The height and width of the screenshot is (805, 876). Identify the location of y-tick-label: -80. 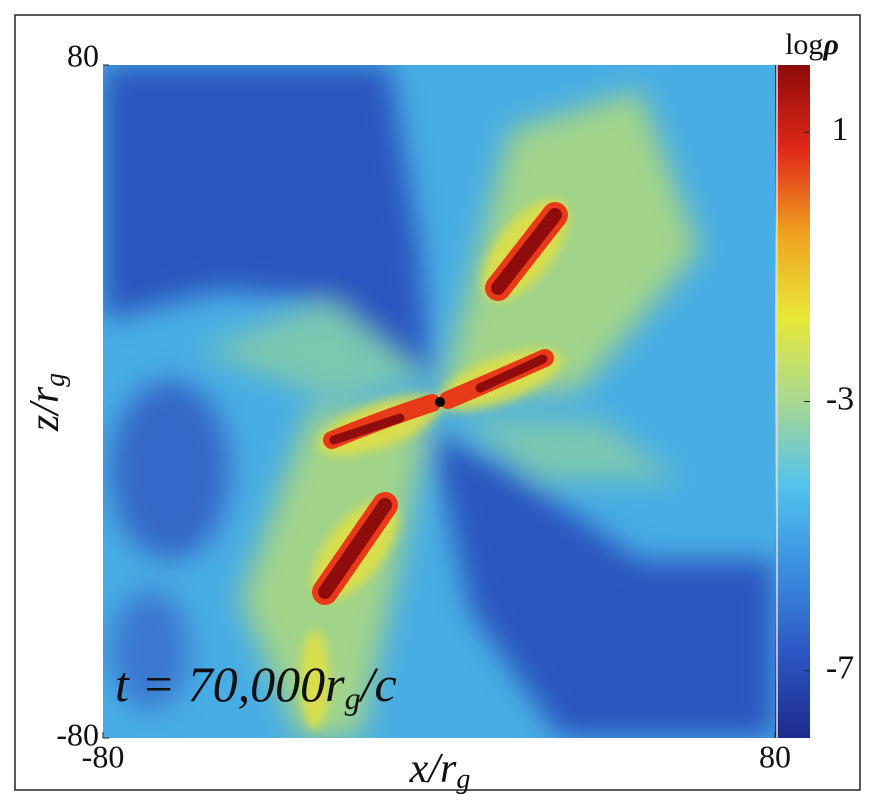
(77, 734).